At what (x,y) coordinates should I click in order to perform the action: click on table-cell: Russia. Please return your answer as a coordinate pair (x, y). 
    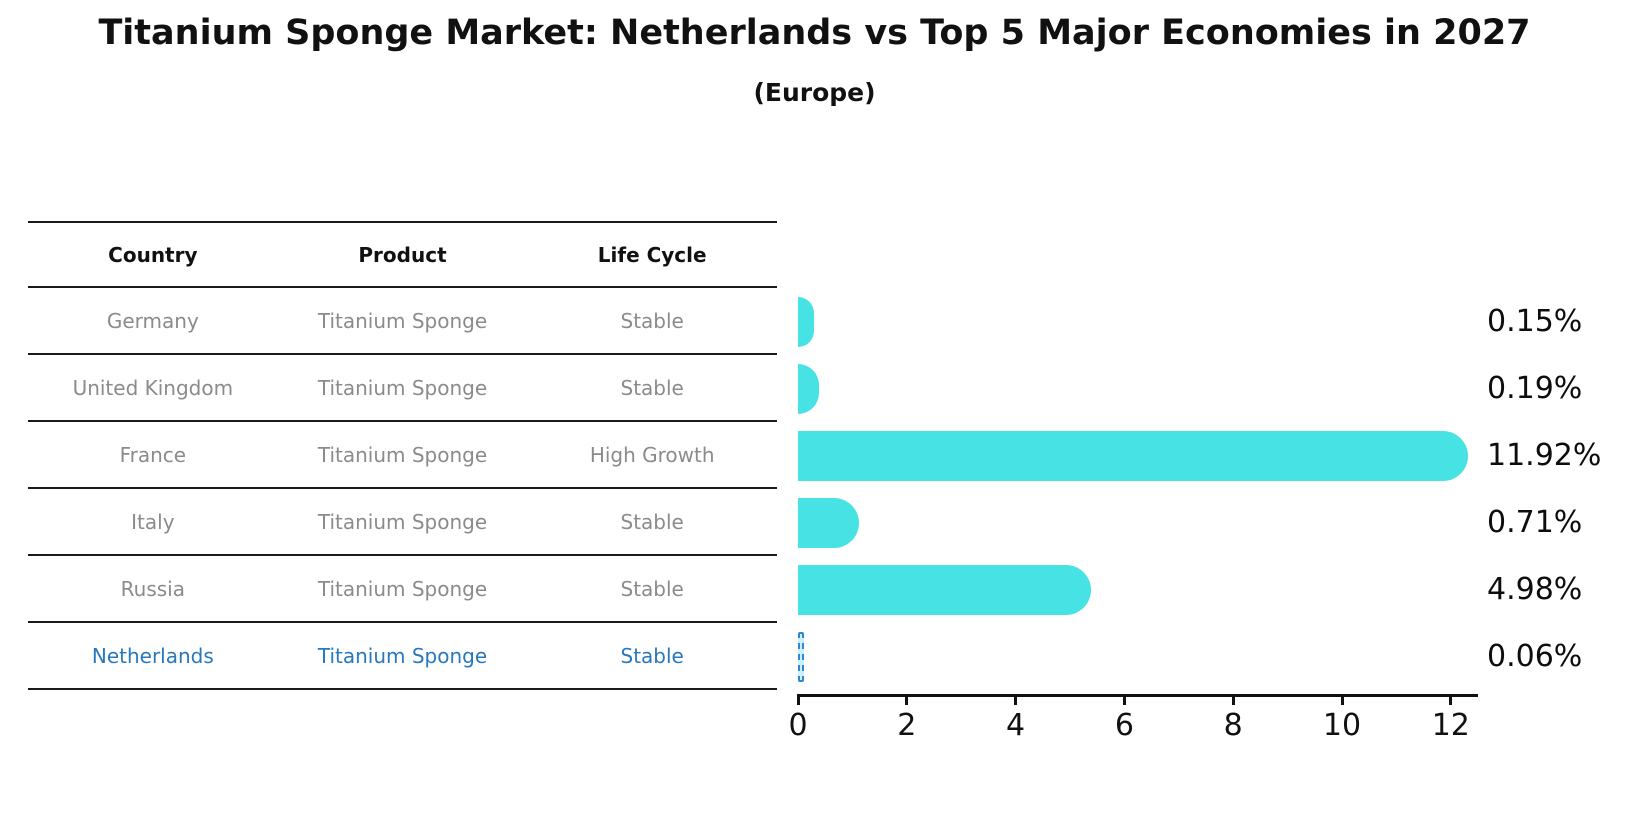
    Looking at the image, I should click on (152, 588).